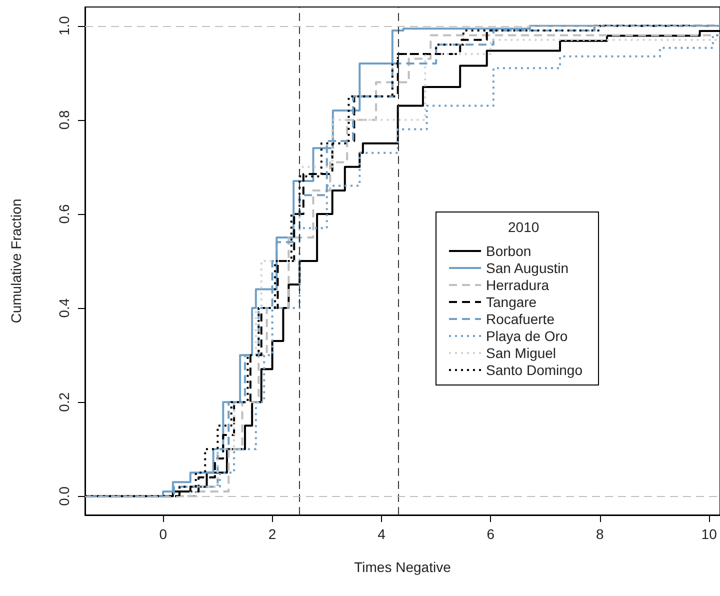 The width and height of the screenshot is (720, 596). Describe the element at coordinates (527, 336) in the screenshot. I see `legend-label: Playa de Oro` at that location.